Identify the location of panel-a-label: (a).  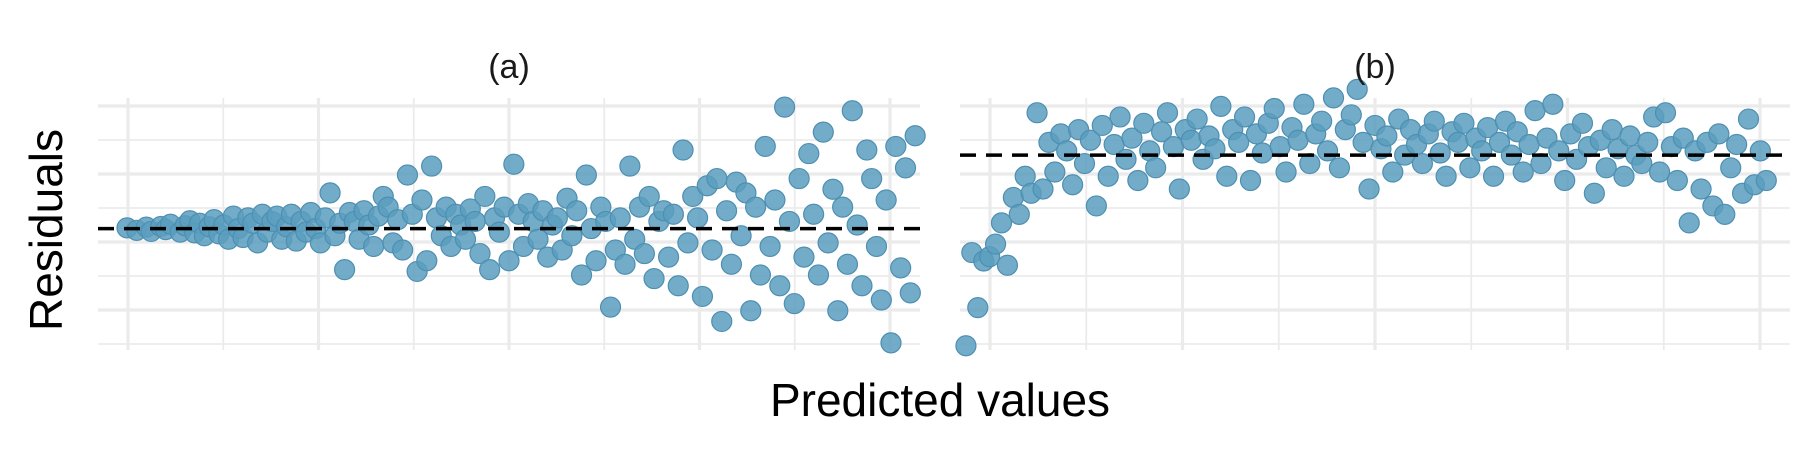
(509, 67).